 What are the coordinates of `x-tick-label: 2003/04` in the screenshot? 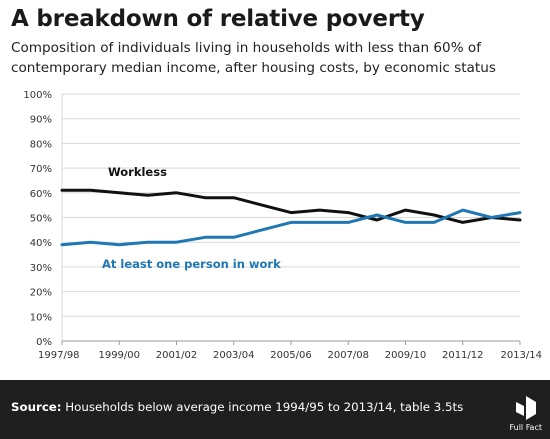 It's located at (234, 355).